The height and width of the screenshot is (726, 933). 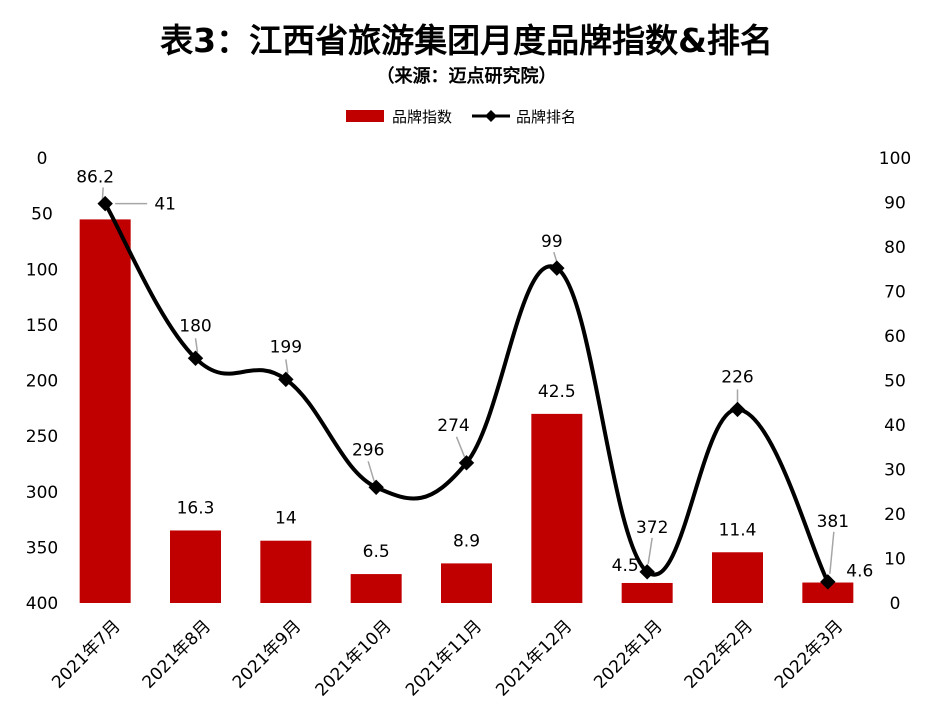 I want to click on legend-swatch-marker, so click(x=491, y=116).